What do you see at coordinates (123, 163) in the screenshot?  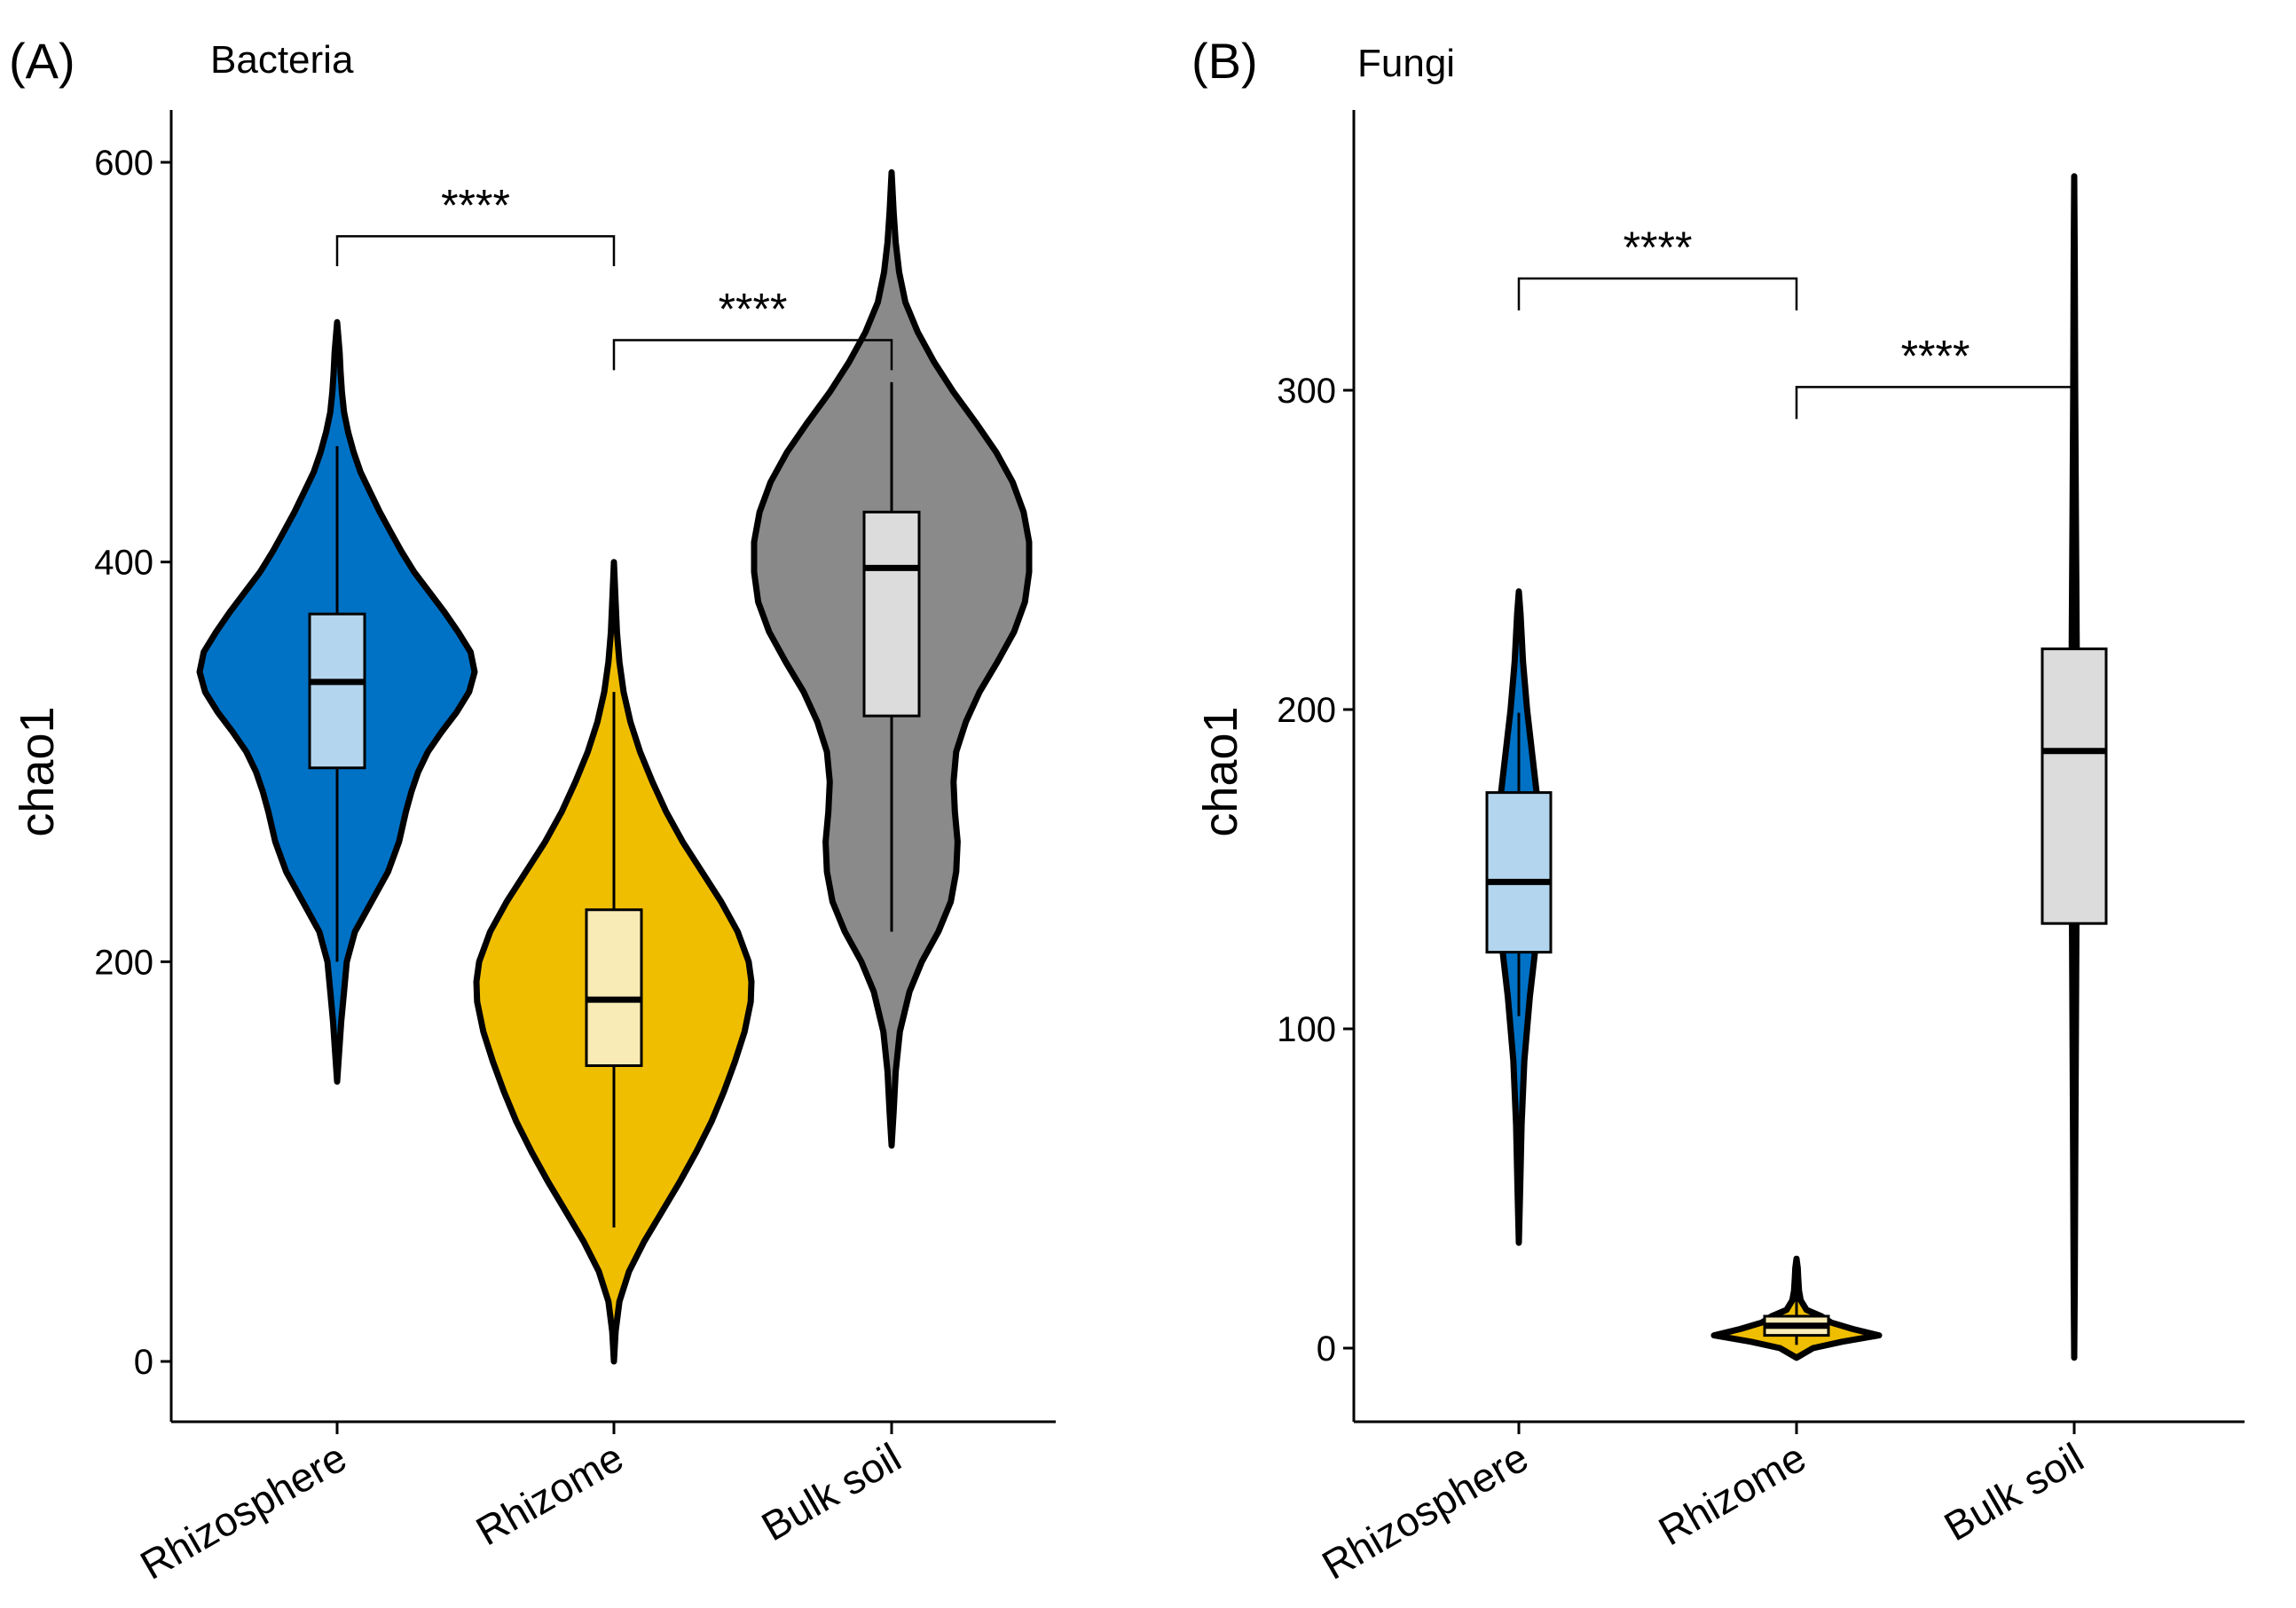 I see `y-tick-label: 600` at bounding box center [123, 163].